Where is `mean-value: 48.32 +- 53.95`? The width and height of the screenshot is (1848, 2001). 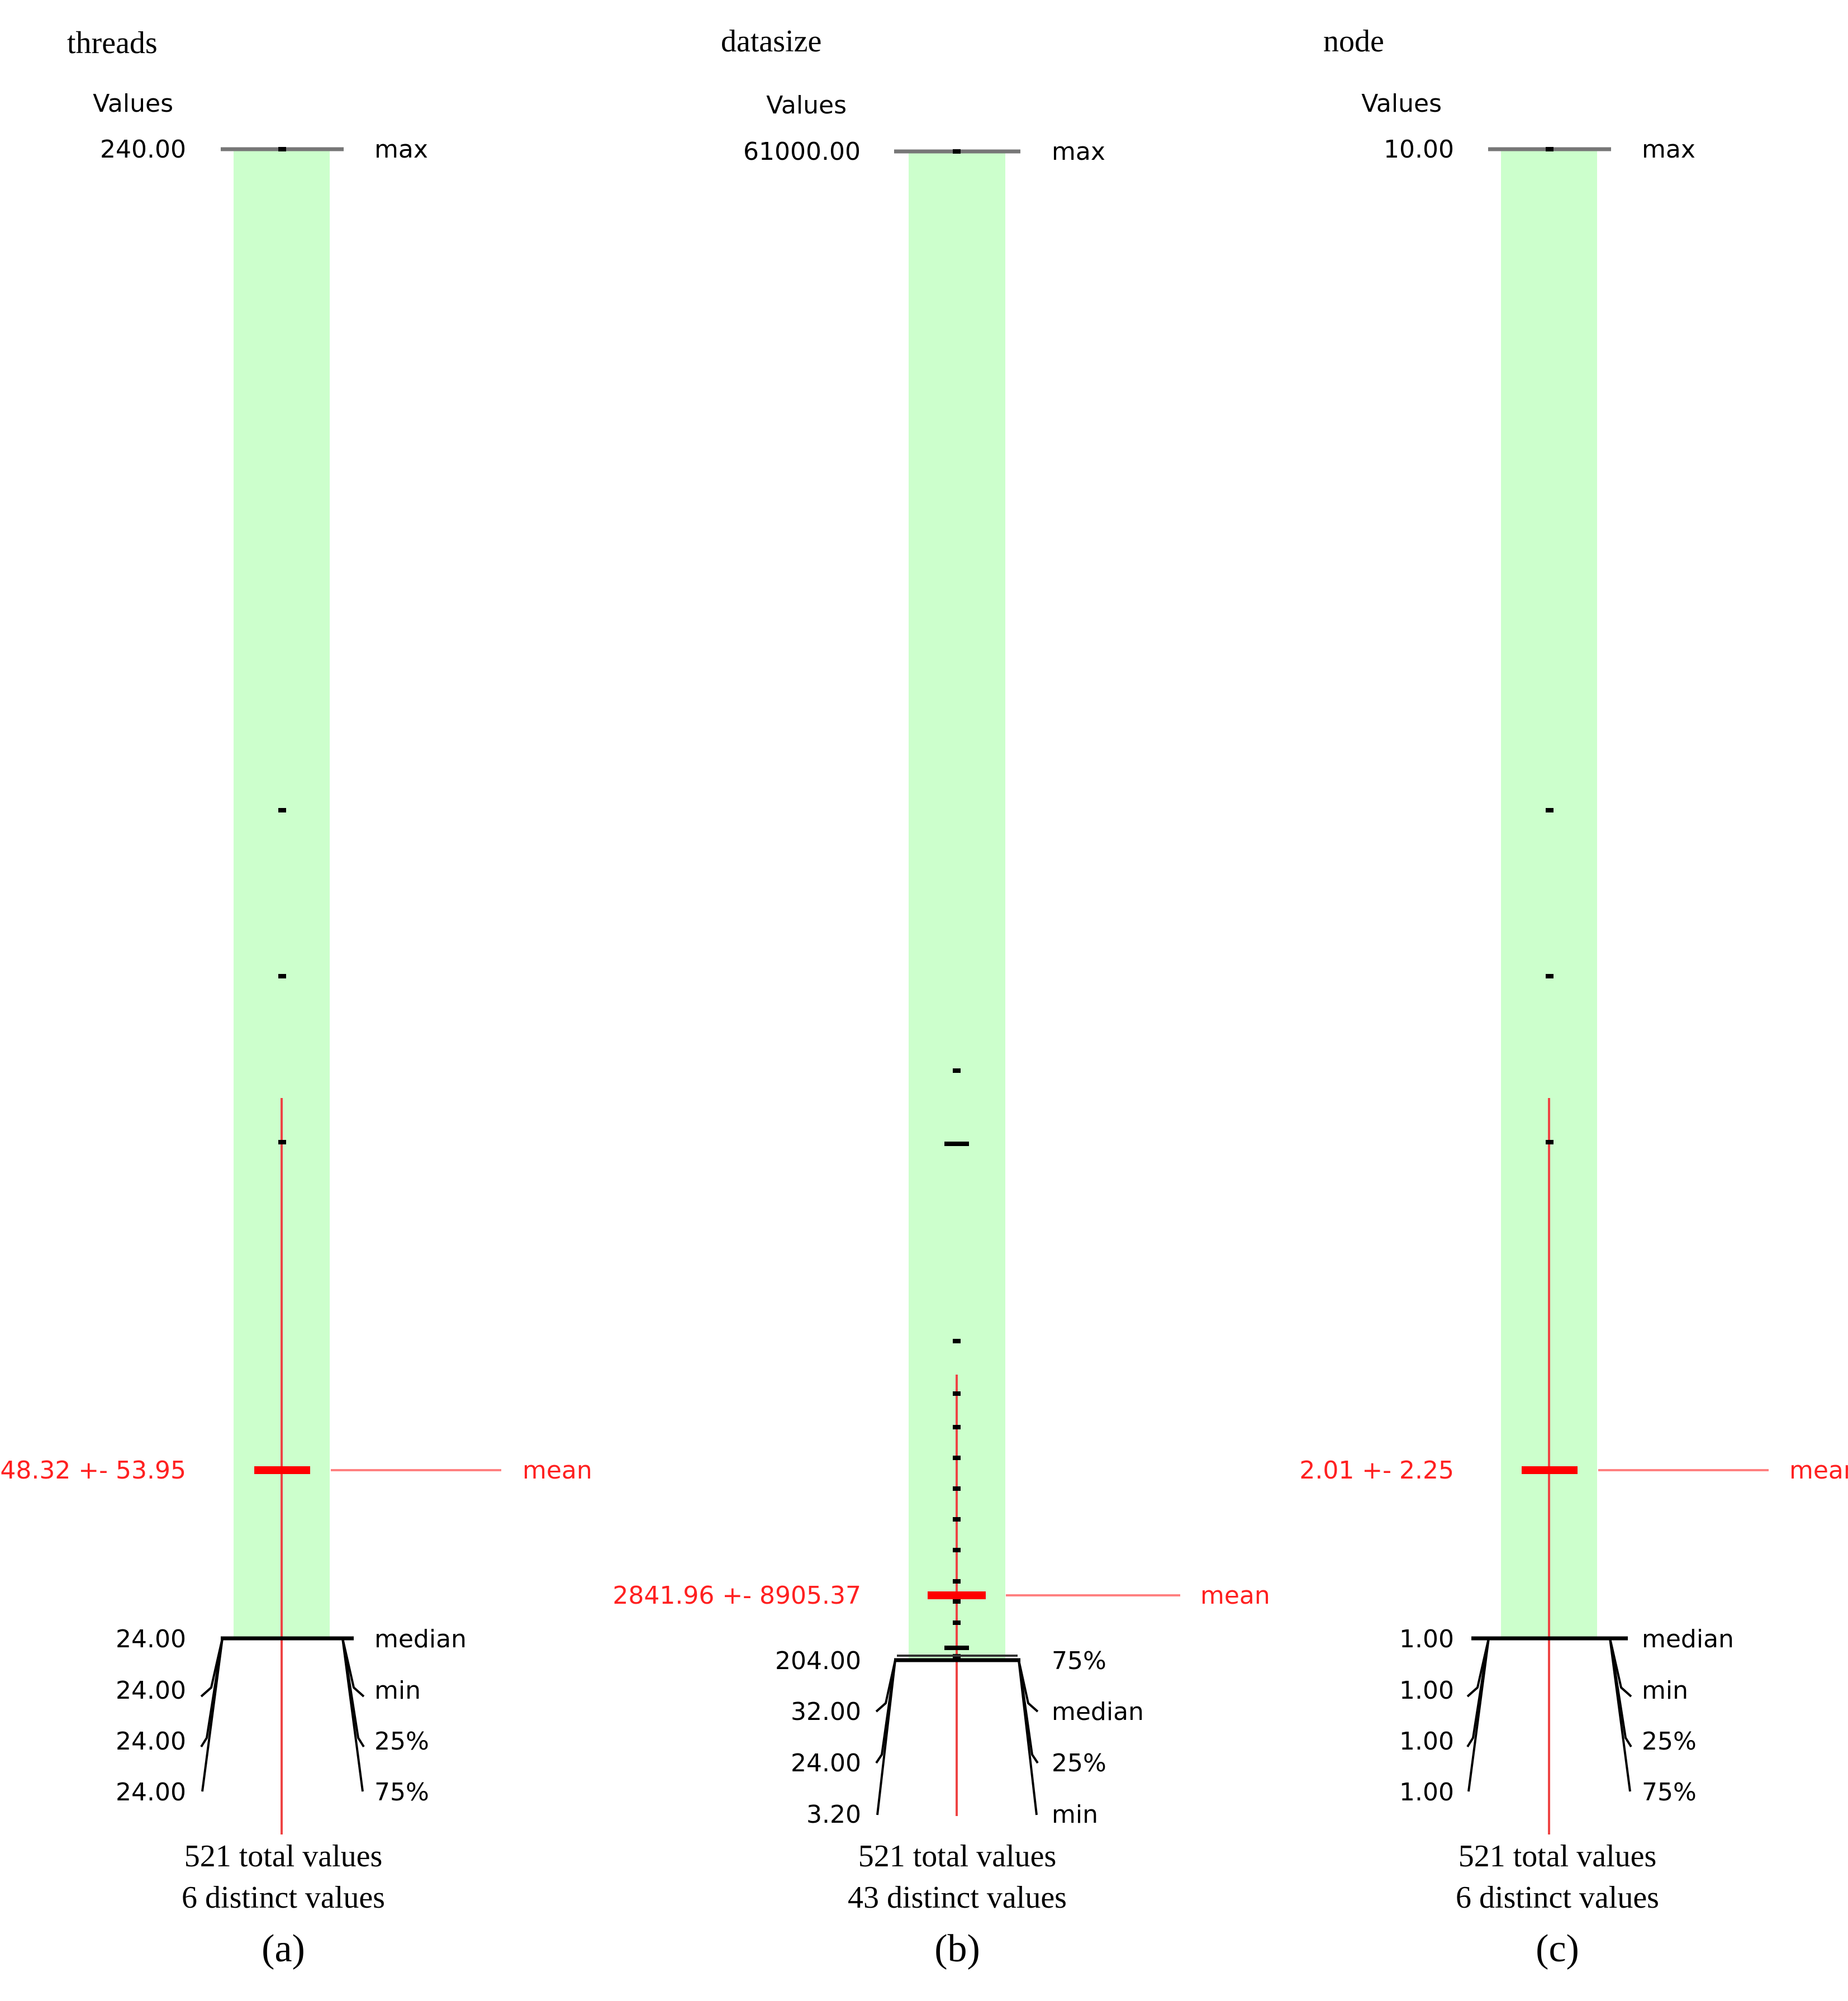
mean-value: 48.32 +- 53.95 is located at coordinates (93, 1470).